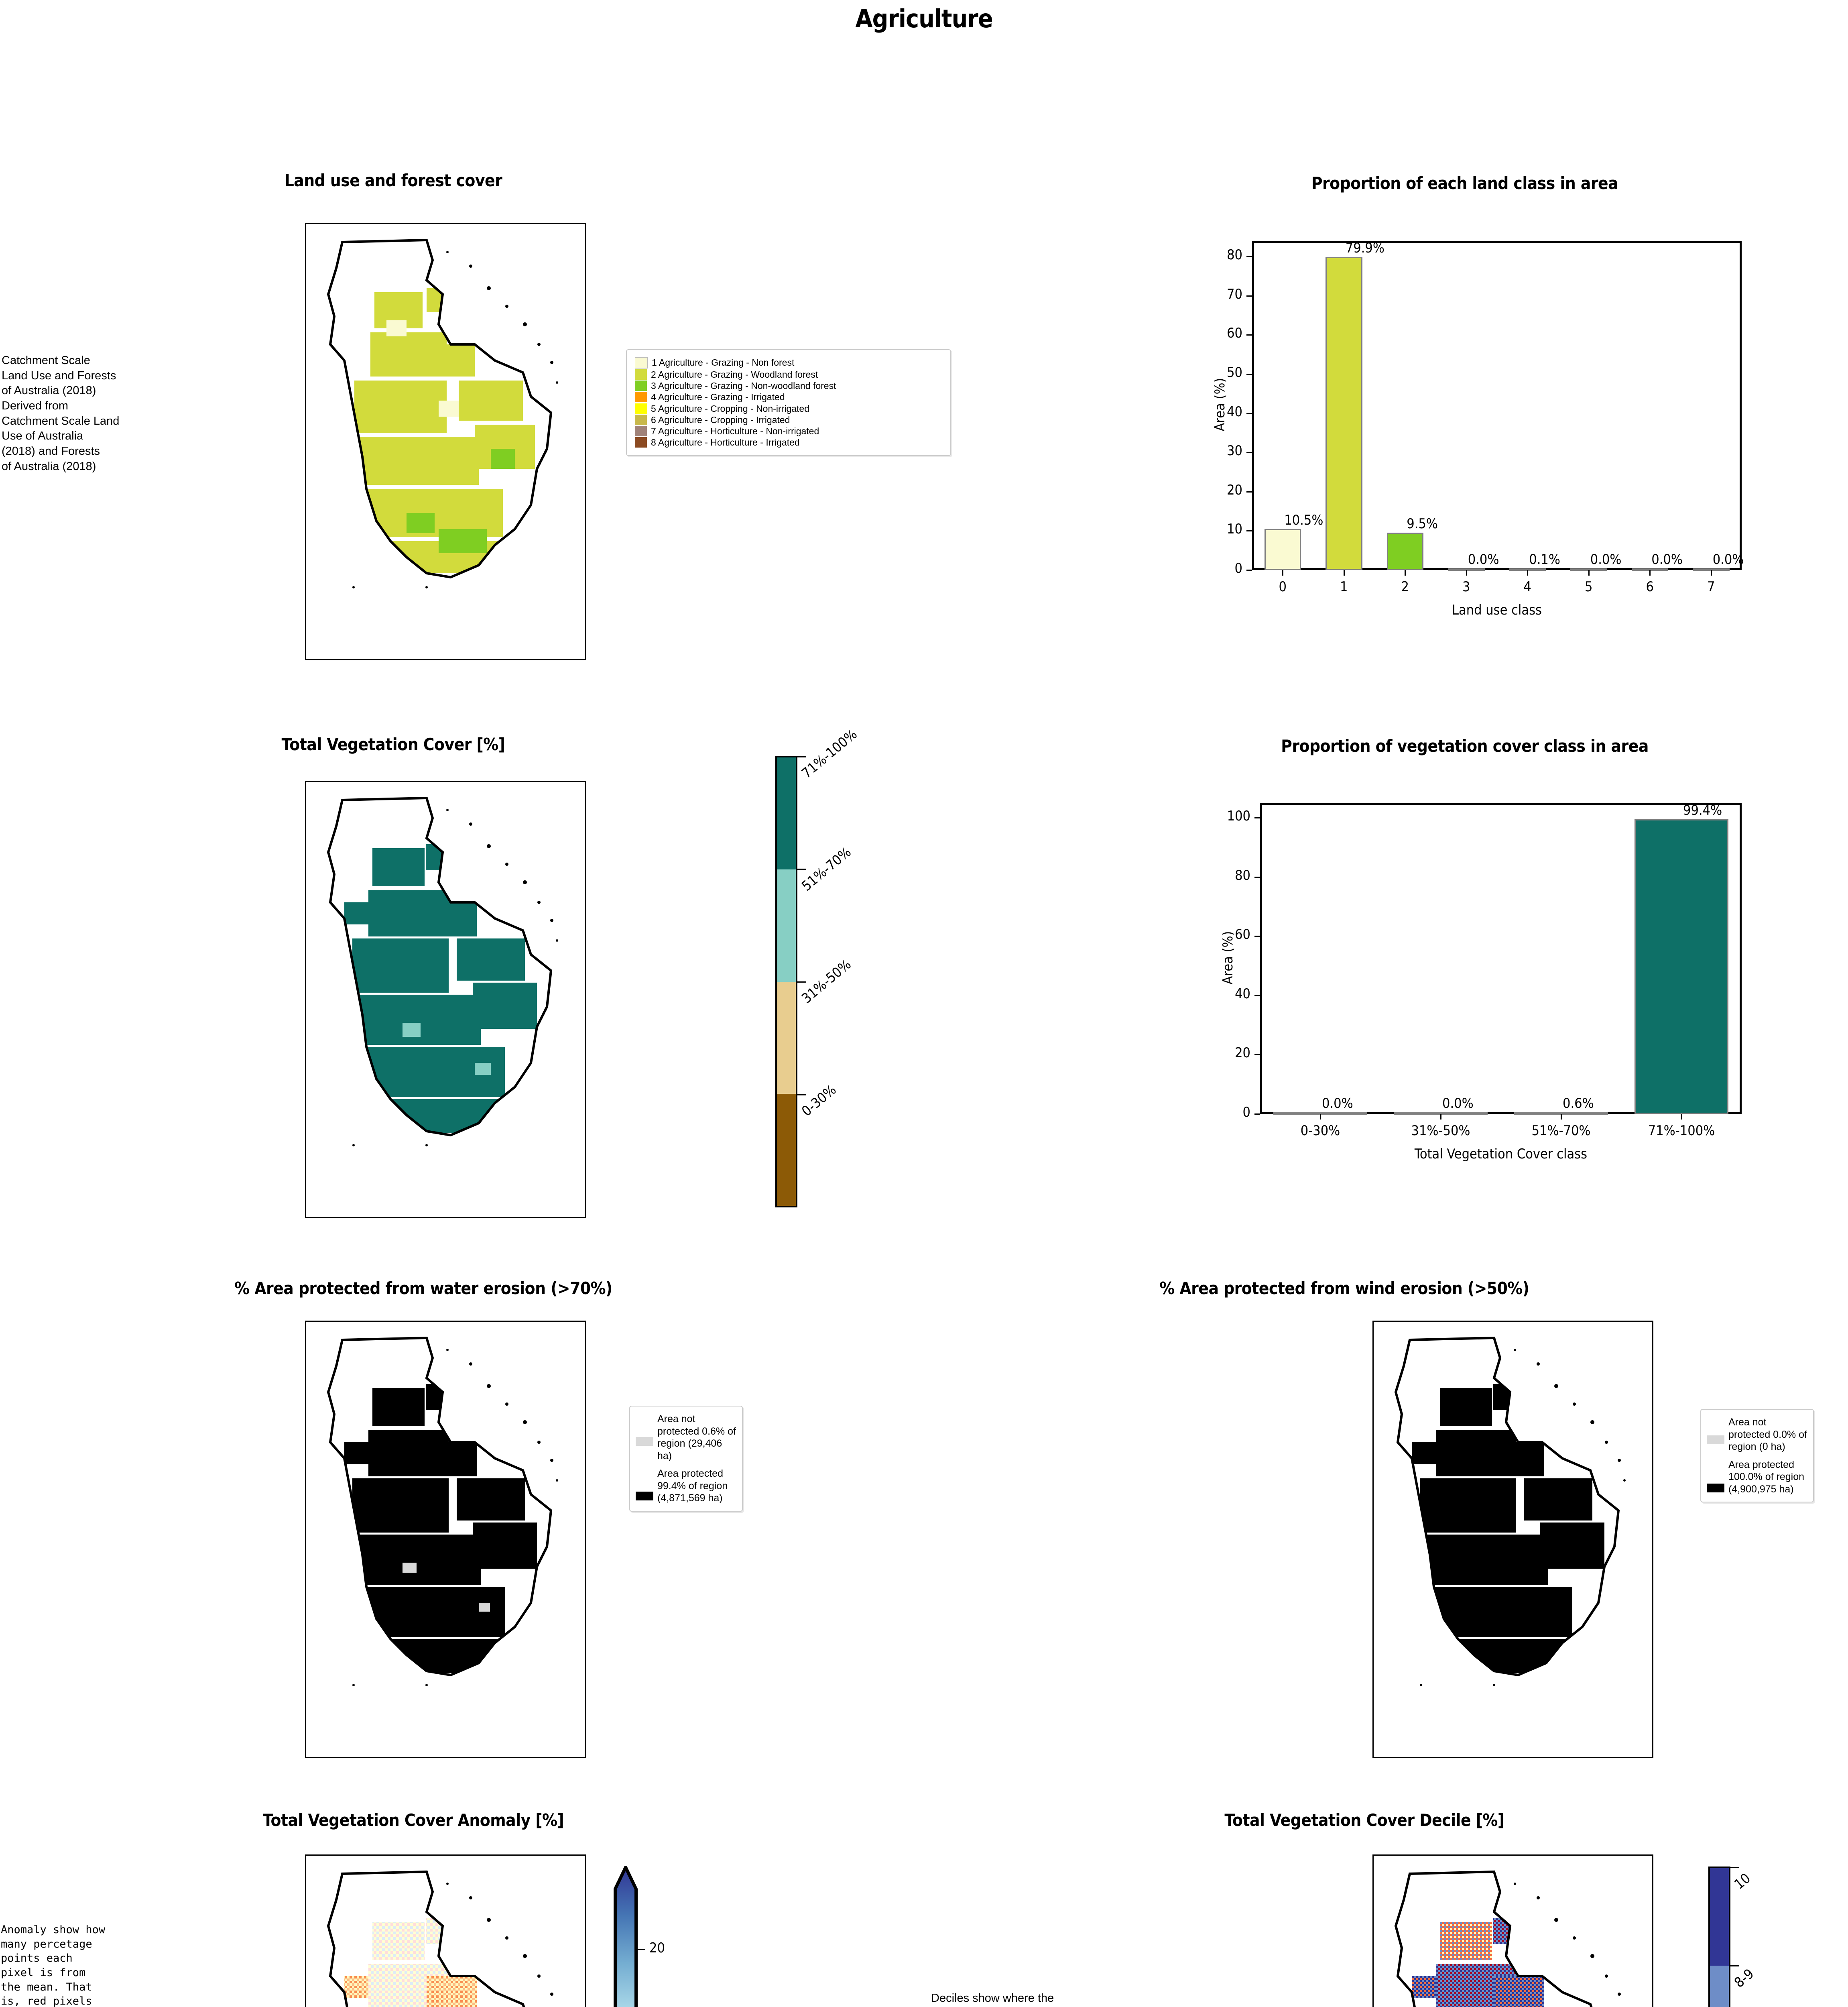 This screenshot has height=2007, width=1848. What do you see at coordinates (731, 408) in the screenshot?
I see `legend-label: 5 Agriculture - Cropping - Non-irrigated` at bounding box center [731, 408].